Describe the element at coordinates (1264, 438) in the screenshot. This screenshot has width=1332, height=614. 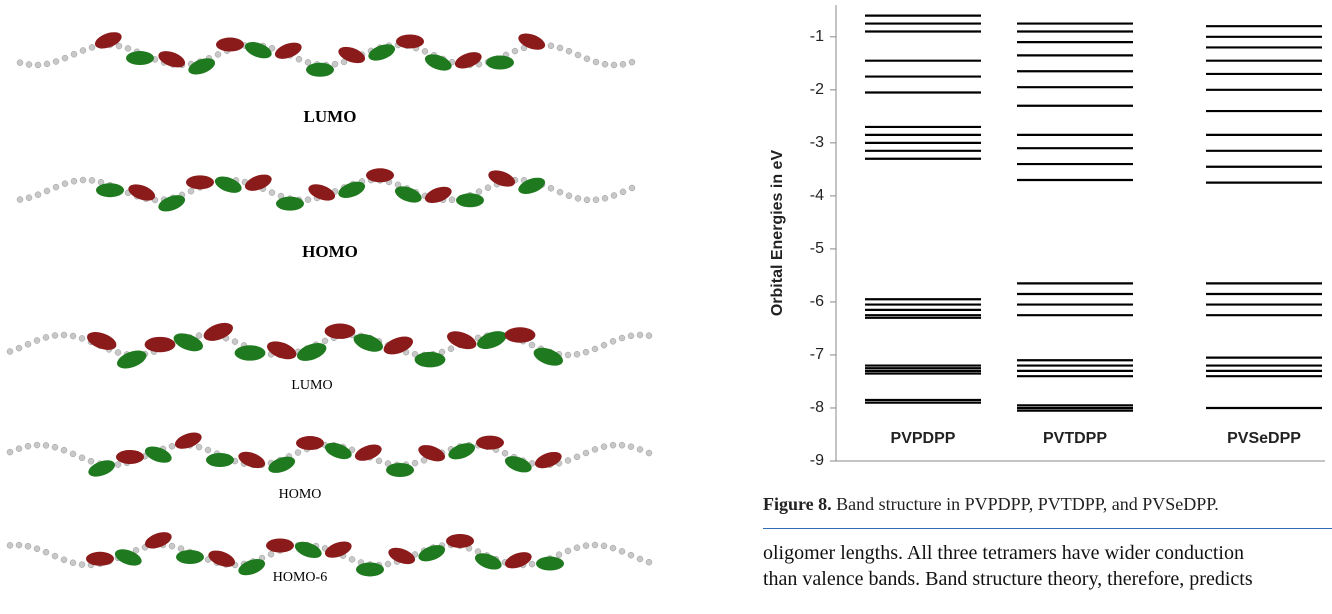
I see `category-label: PVSeDPP` at that location.